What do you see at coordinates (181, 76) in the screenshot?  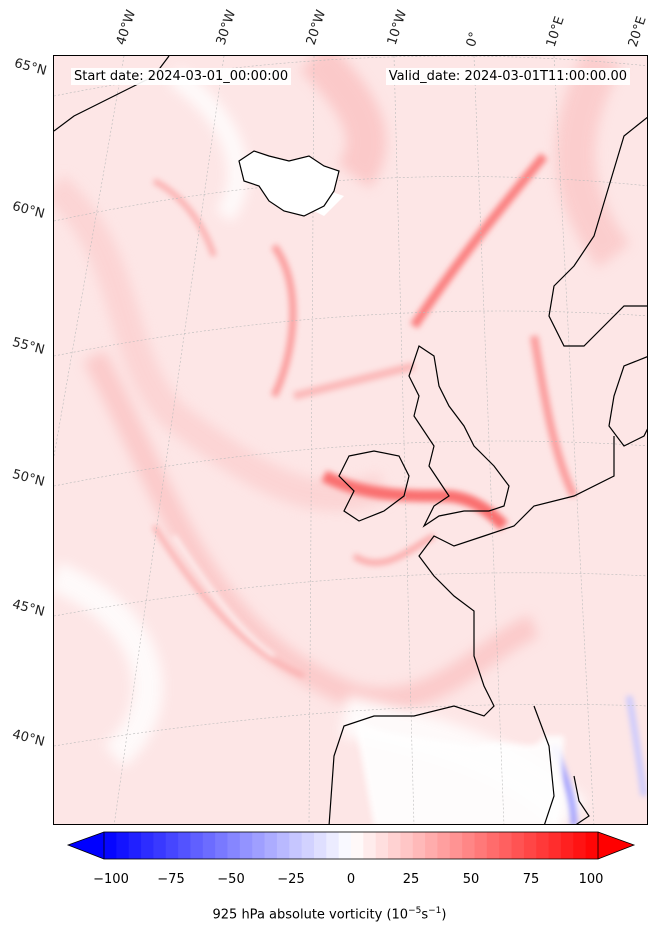 I see `start-date: Start date: 2024-03-01_00:00:00` at bounding box center [181, 76].